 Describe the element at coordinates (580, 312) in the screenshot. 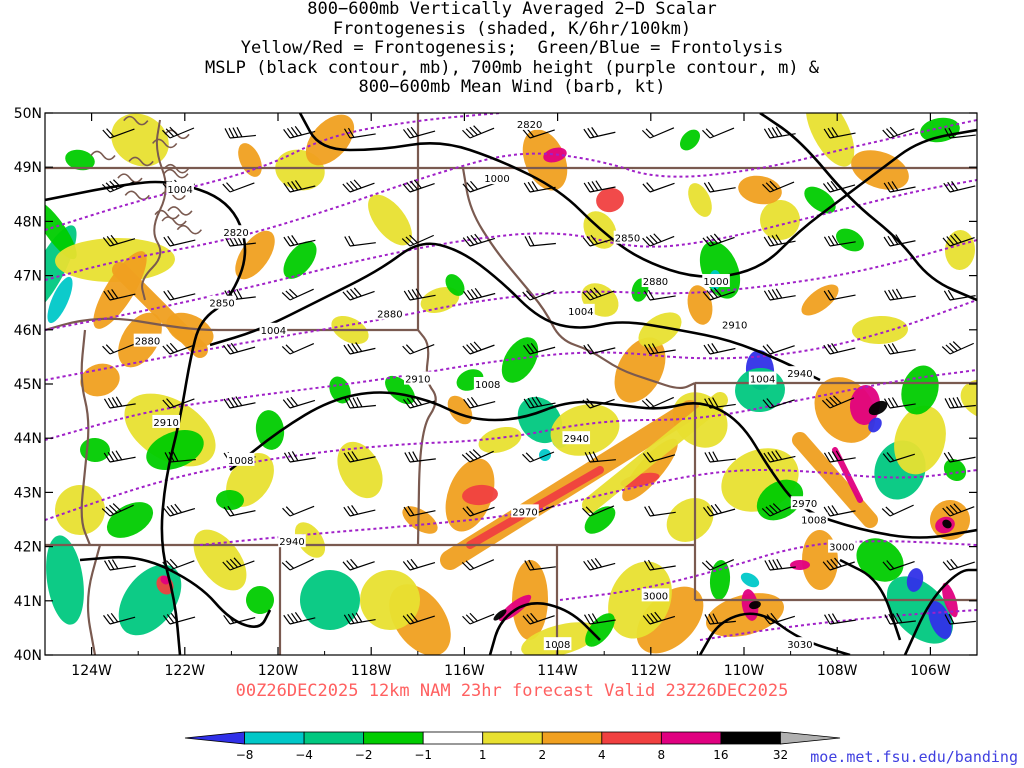

I see `mslp-label-3: 1004` at that location.